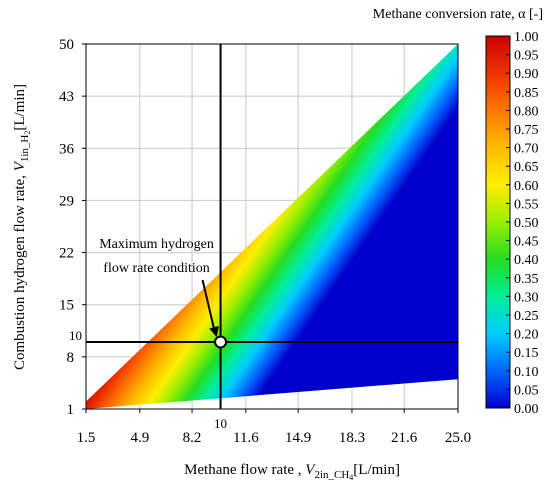 The width and height of the screenshot is (550, 487). What do you see at coordinates (526, 279) in the screenshot?
I see `colorbar-tick-label: 0.35` at bounding box center [526, 279].